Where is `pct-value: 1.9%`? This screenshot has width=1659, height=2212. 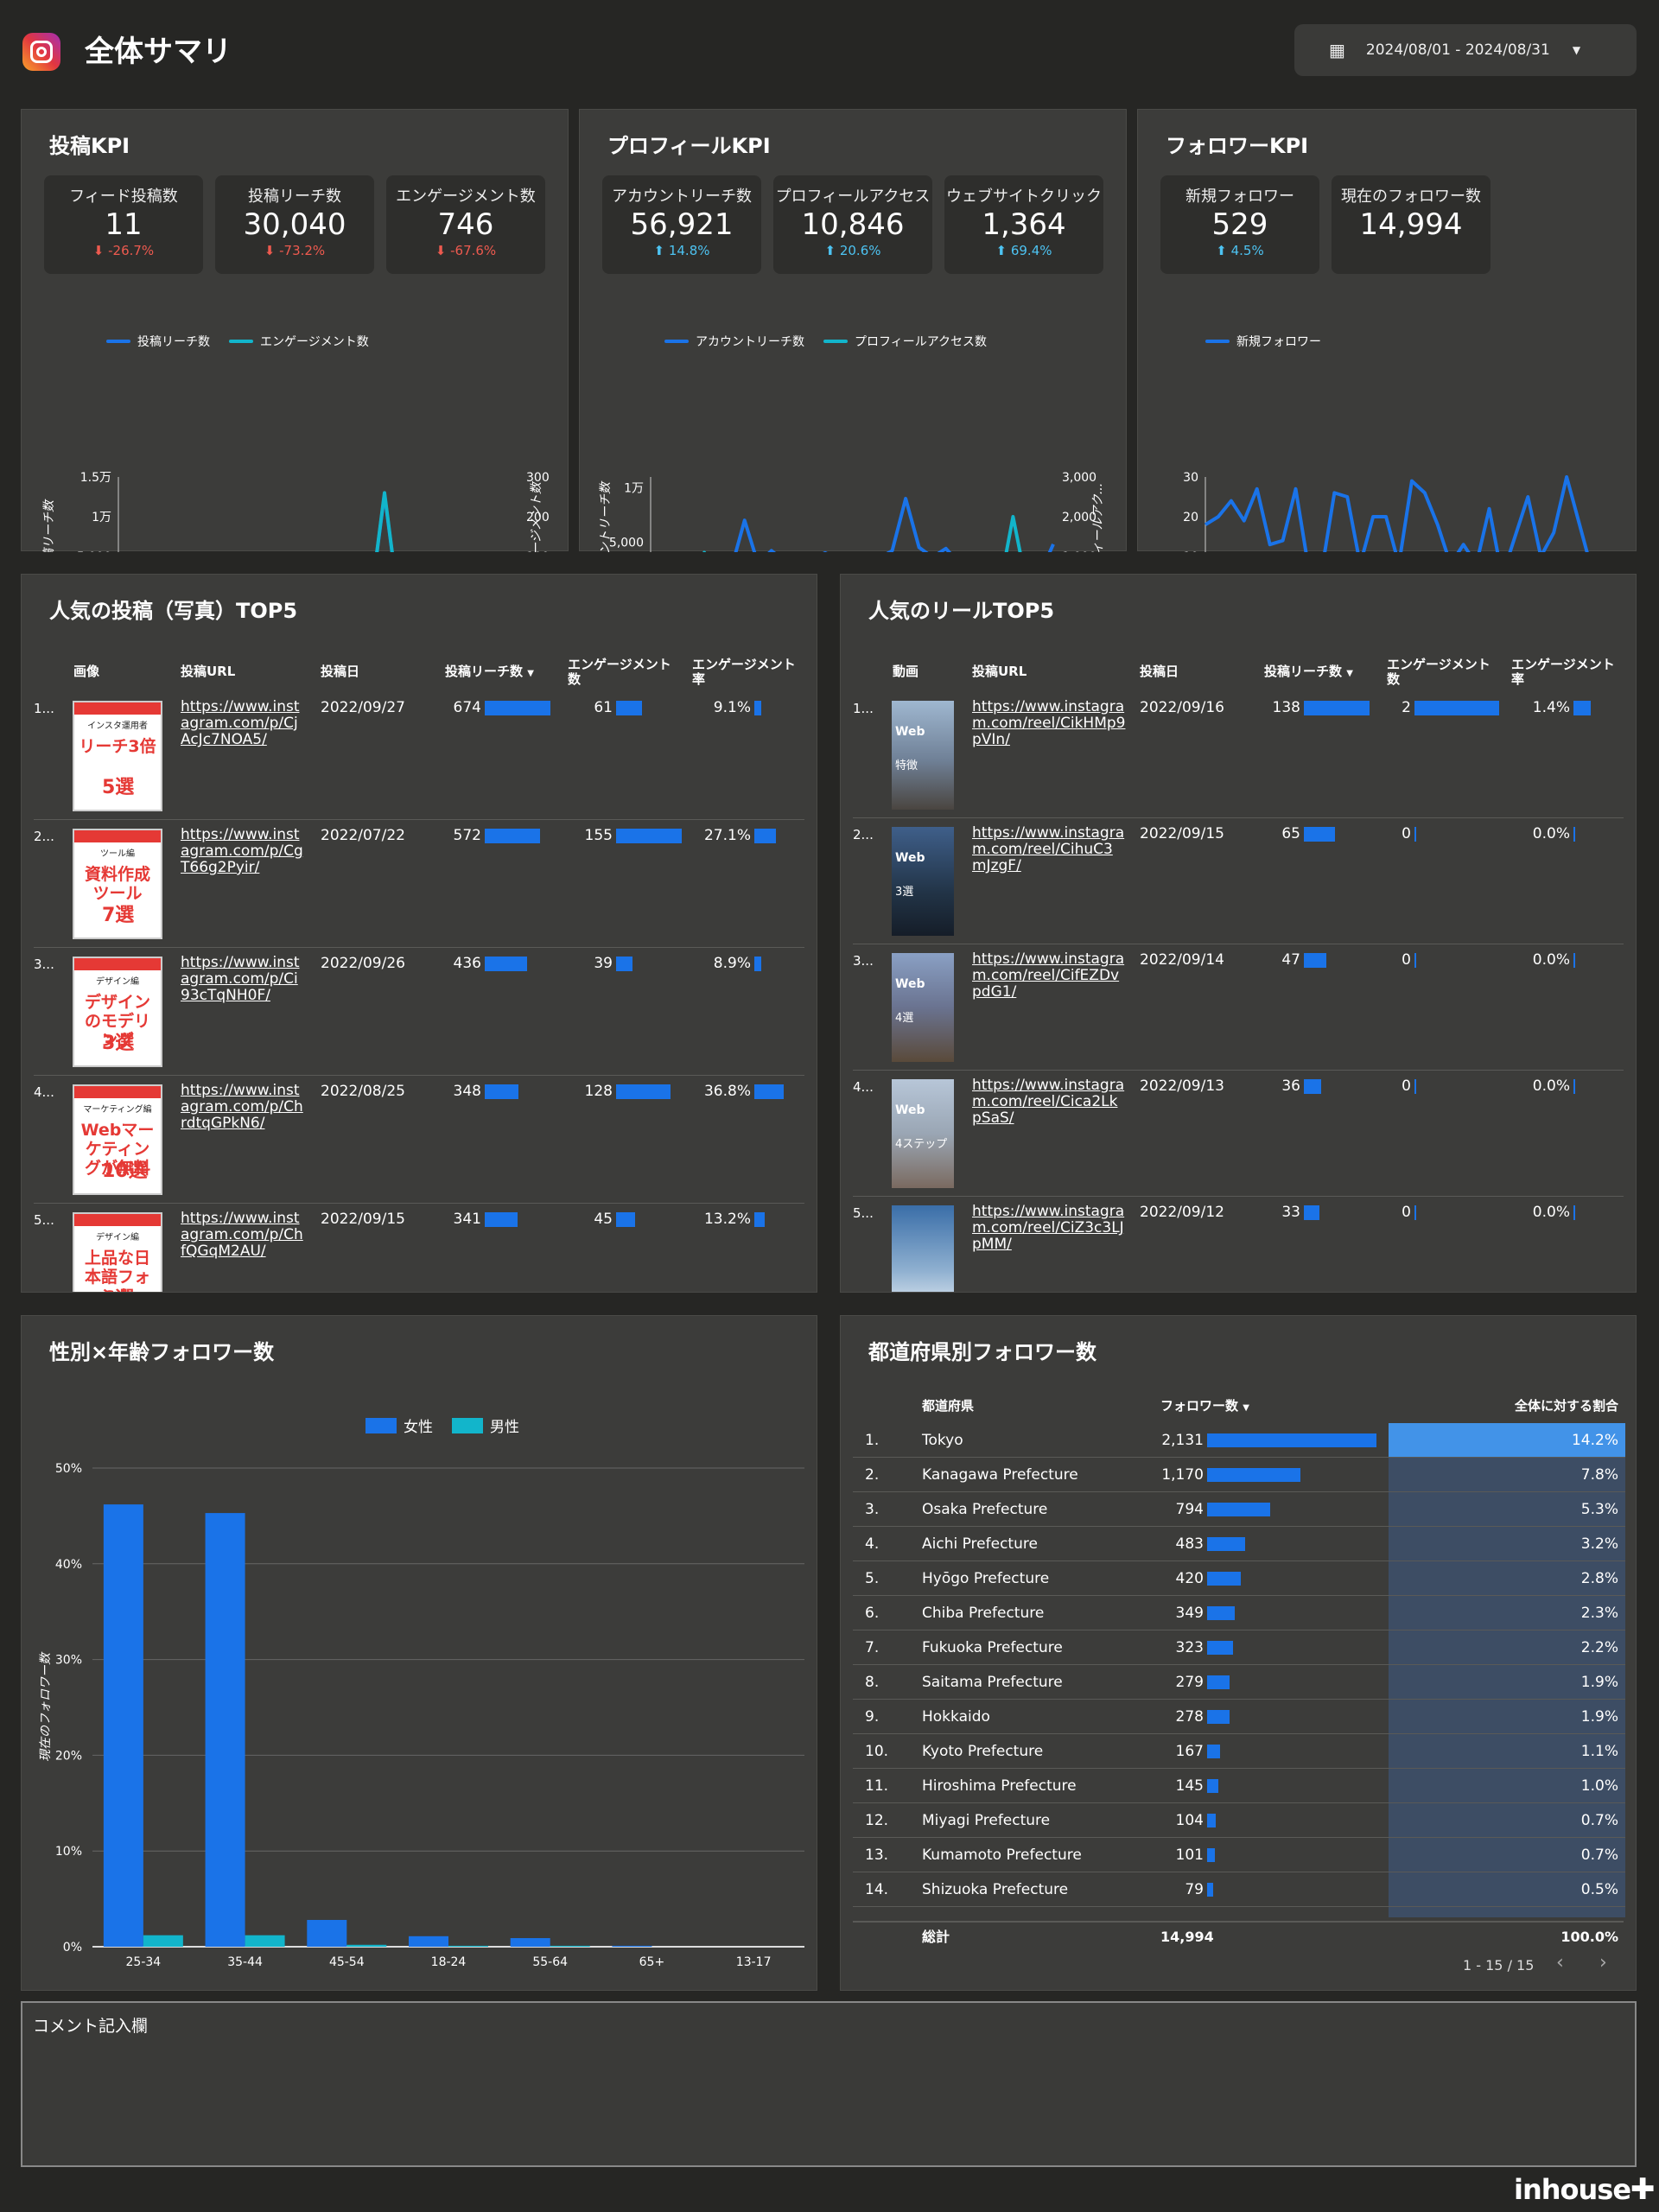 pct-value: 1.9% is located at coordinates (1599, 1682).